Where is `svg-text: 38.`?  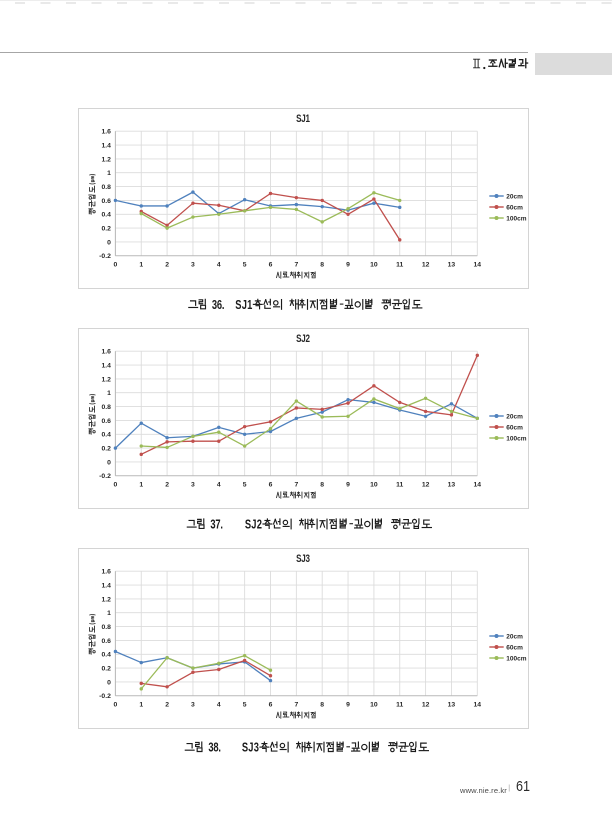 svg-text: 38. is located at coordinates (214, 748).